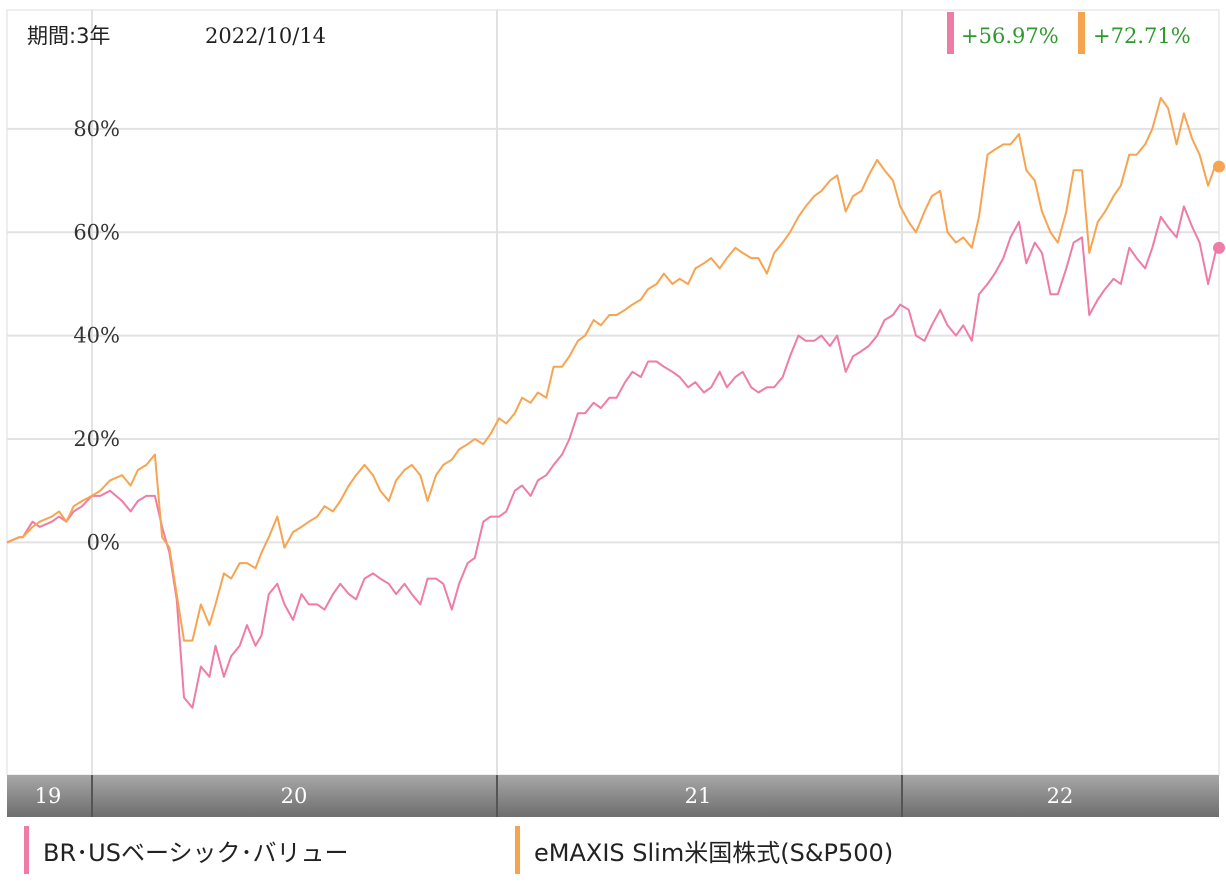 This screenshot has height=883, width=1226. What do you see at coordinates (1060, 796) in the screenshot?
I see `year-label-22: 22` at bounding box center [1060, 796].